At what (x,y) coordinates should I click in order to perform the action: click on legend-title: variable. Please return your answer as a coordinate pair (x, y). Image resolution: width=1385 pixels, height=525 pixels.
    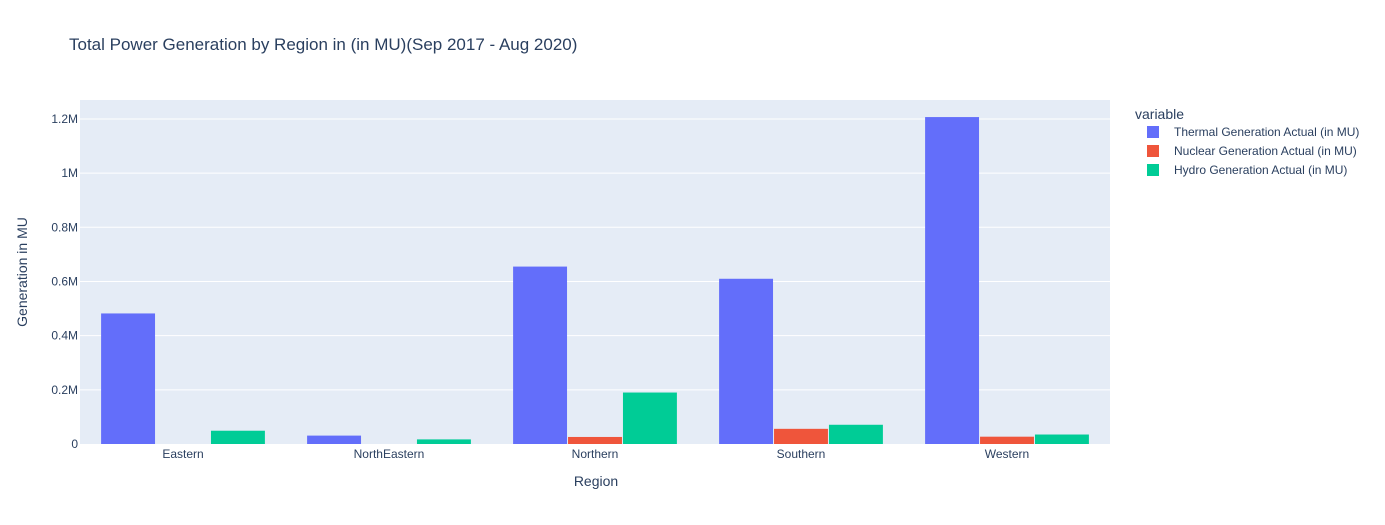
    Looking at the image, I should click on (1159, 114).